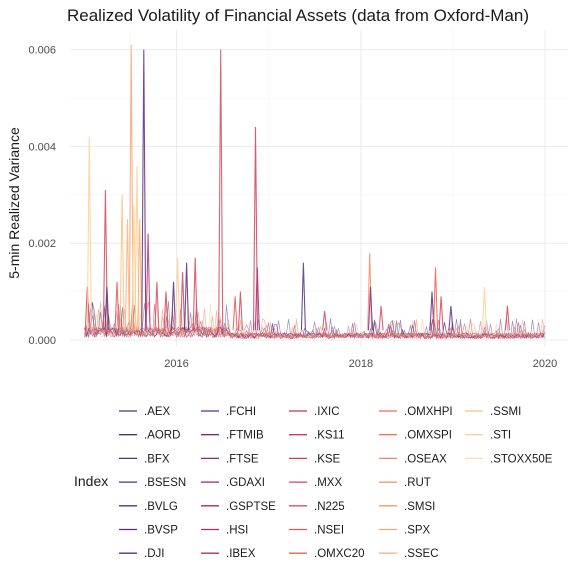  I want to click on legend-label: .IXIC, so click(327, 412).